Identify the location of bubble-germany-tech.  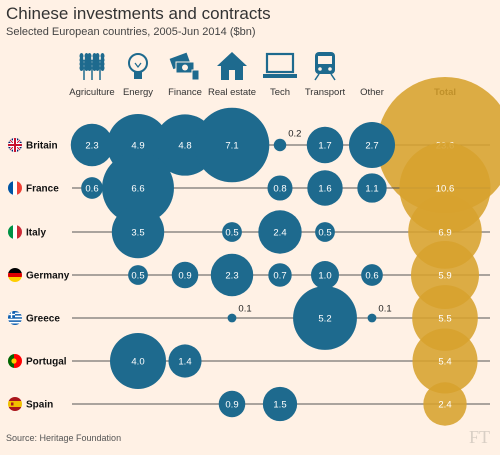
(280, 275).